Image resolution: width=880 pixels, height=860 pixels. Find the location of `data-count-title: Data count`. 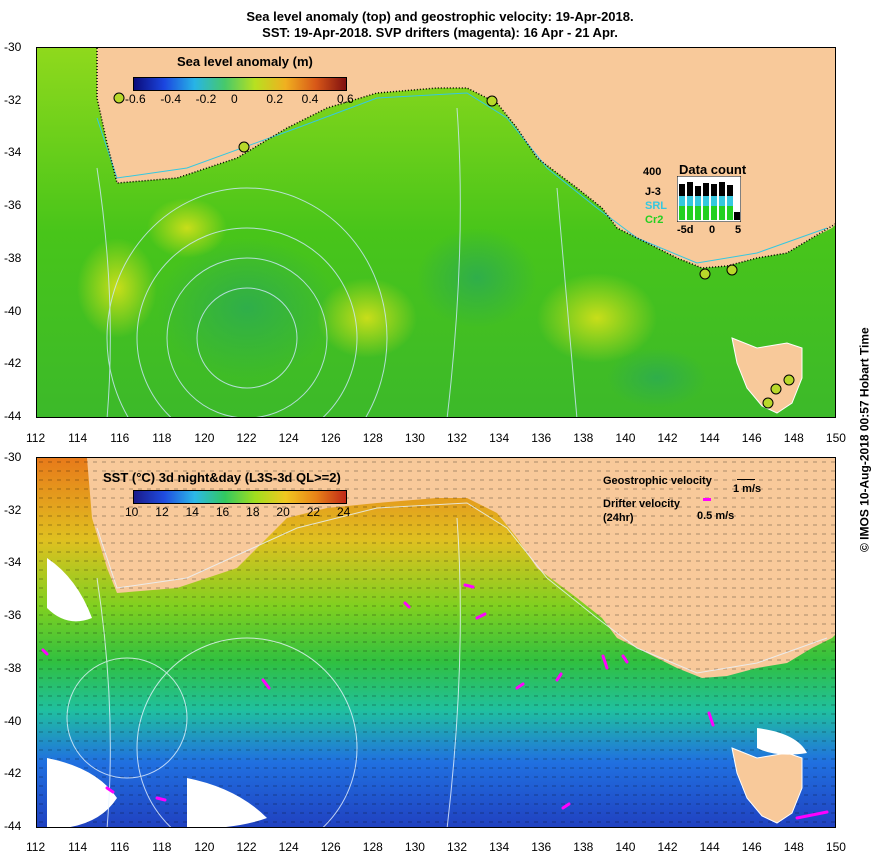

data-count-title: Data count is located at coordinates (713, 169).